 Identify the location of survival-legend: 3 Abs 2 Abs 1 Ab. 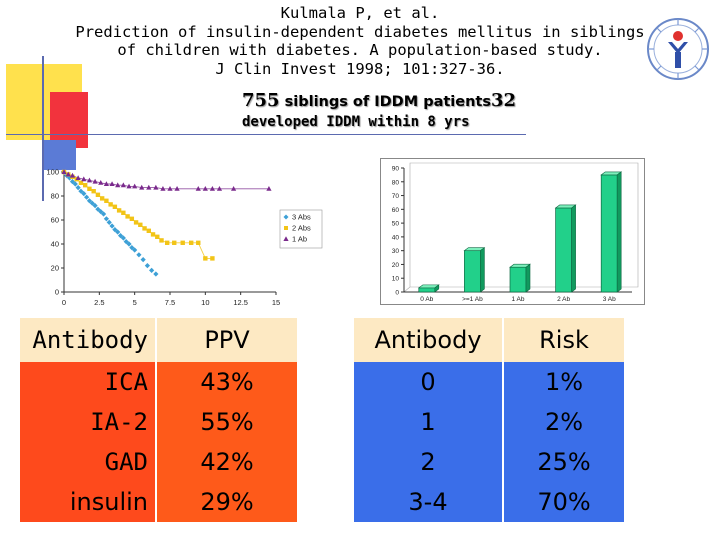
(301, 229).